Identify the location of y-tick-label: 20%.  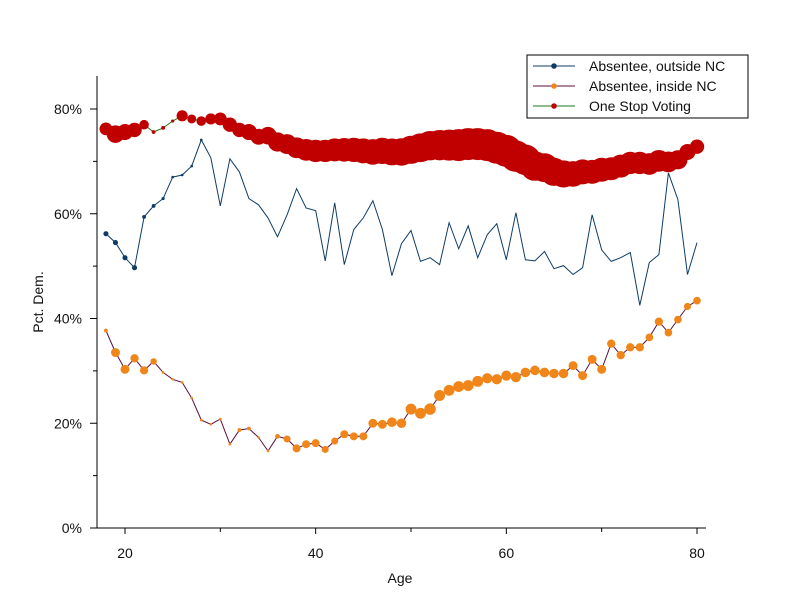
(68, 423).